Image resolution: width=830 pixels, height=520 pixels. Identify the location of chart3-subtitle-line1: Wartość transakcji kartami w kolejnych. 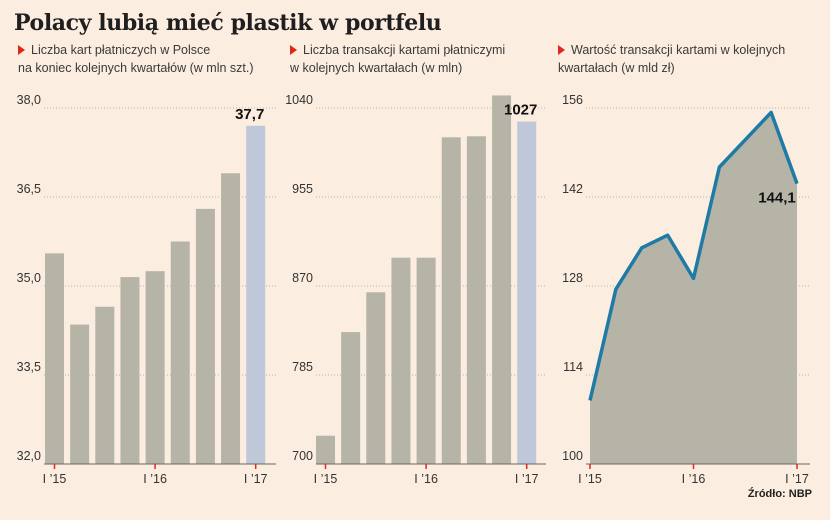
(678, 50).